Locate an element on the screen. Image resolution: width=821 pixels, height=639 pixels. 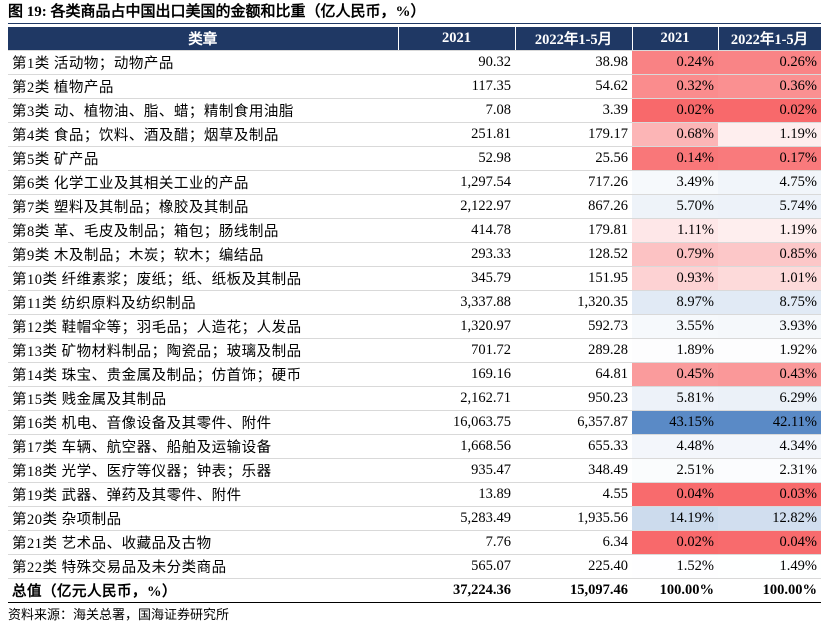
category-cell: 第7类 塑料及其制品；橡胶及其制品 is located at coordinates (203, 206).